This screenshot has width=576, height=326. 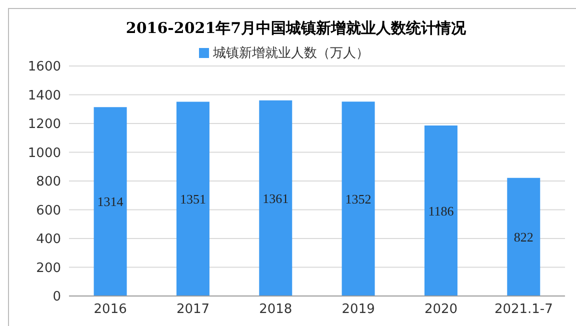 I want to click on data-label: 1186, so click(x=441, y=210).